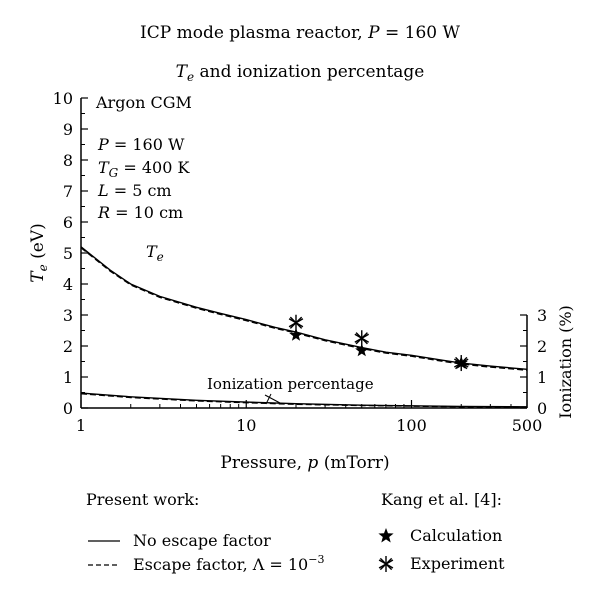 The width and height of the screenshot is (600, 606). What do you see at coordinates (68, 284) in the screenshot?
I see `y-tick-label: 4` at bounding box center [68, 284].